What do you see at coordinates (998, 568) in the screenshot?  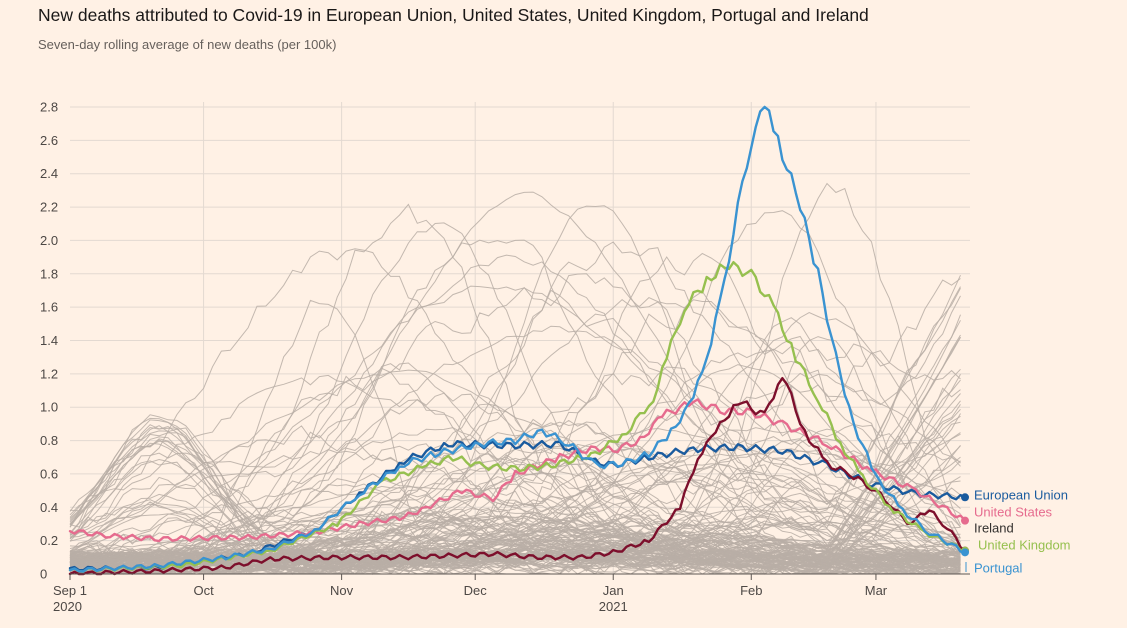 I see `series-label-portugal: Portugal` at bounding box center [998, 568].